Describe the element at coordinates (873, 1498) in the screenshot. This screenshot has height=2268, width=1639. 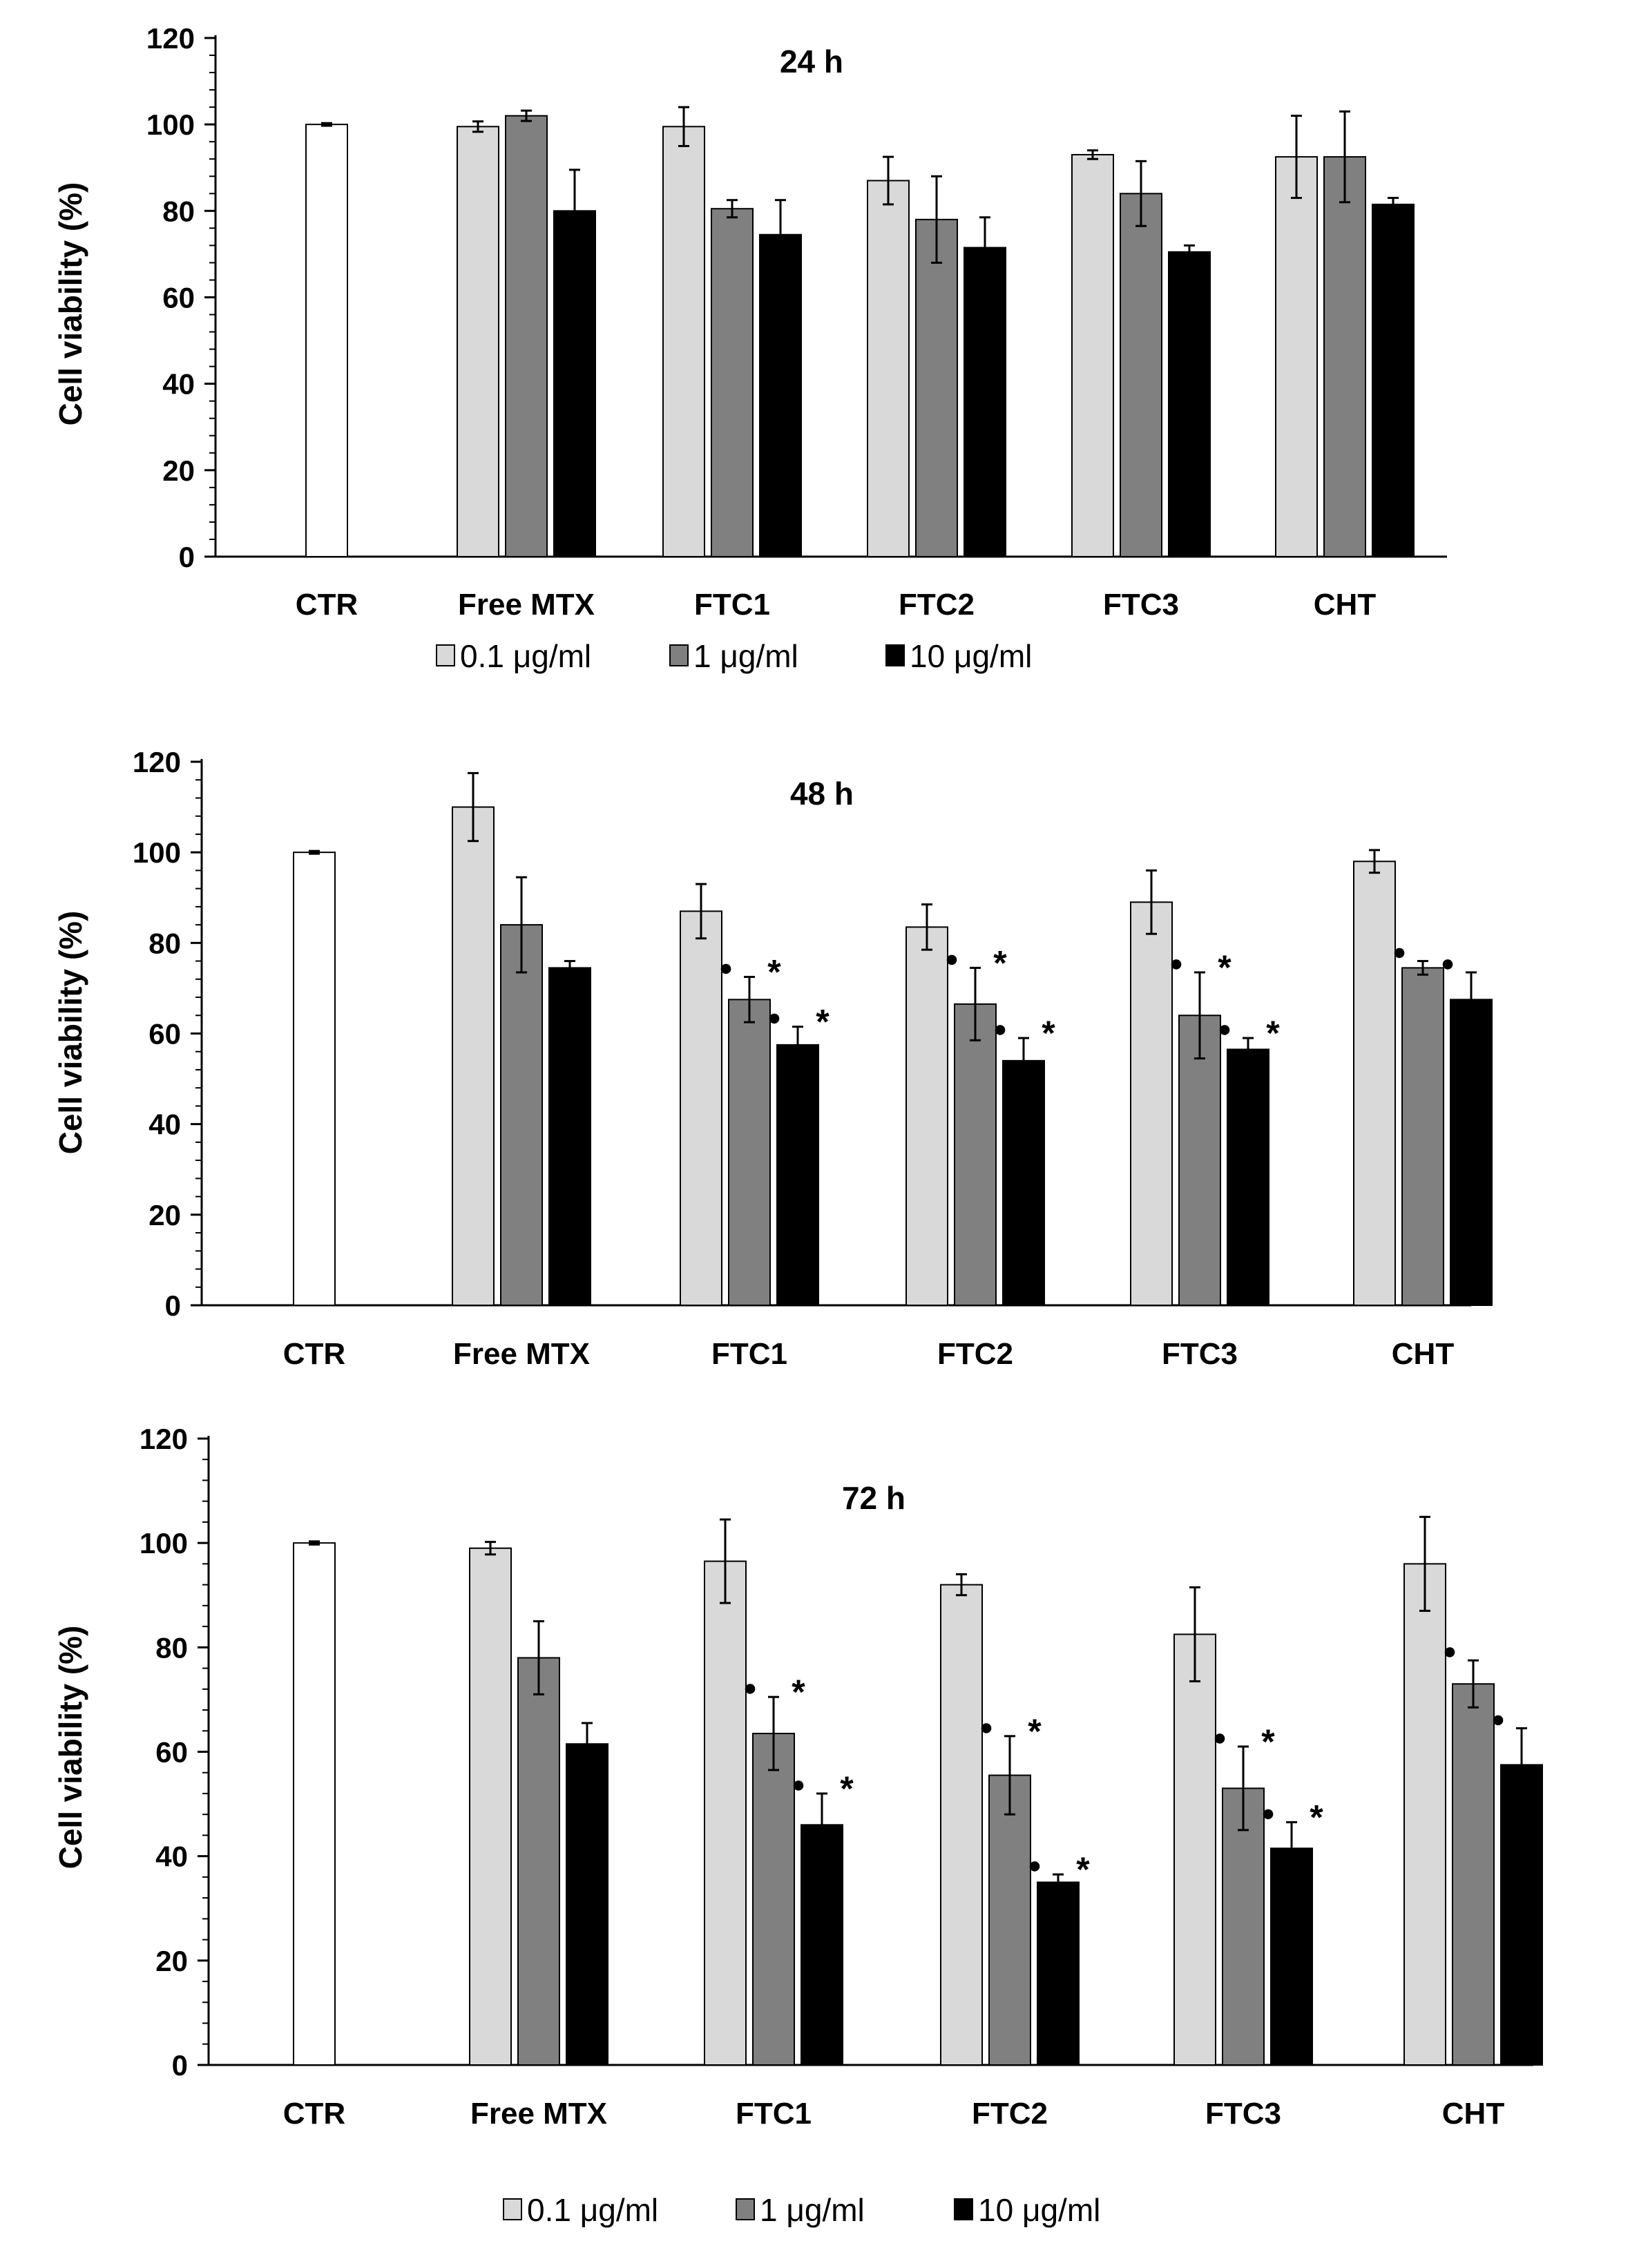
I see `chart-title: 72 h` at that location.